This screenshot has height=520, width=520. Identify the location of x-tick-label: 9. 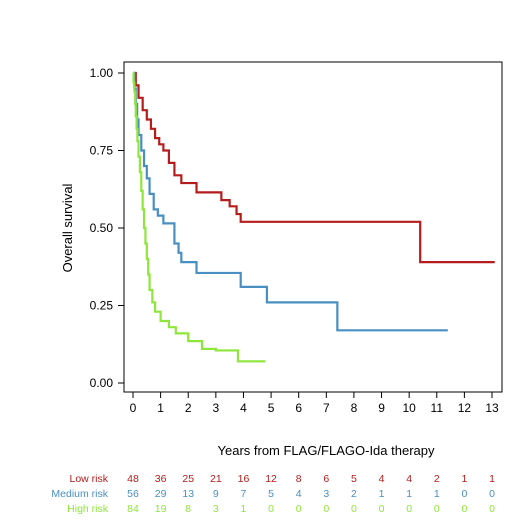
(381, 408).